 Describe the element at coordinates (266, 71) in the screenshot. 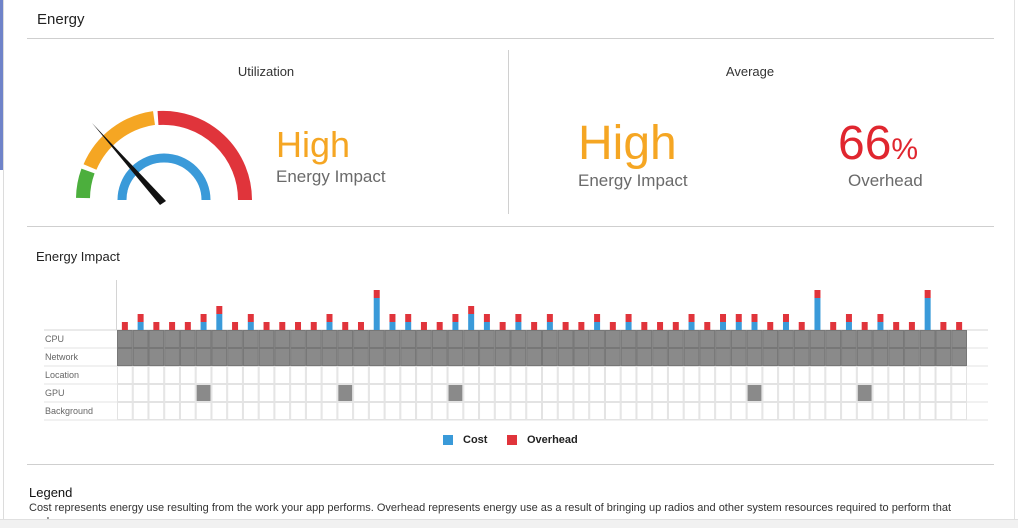

I see `utilization-heading: Utilization` at that location.